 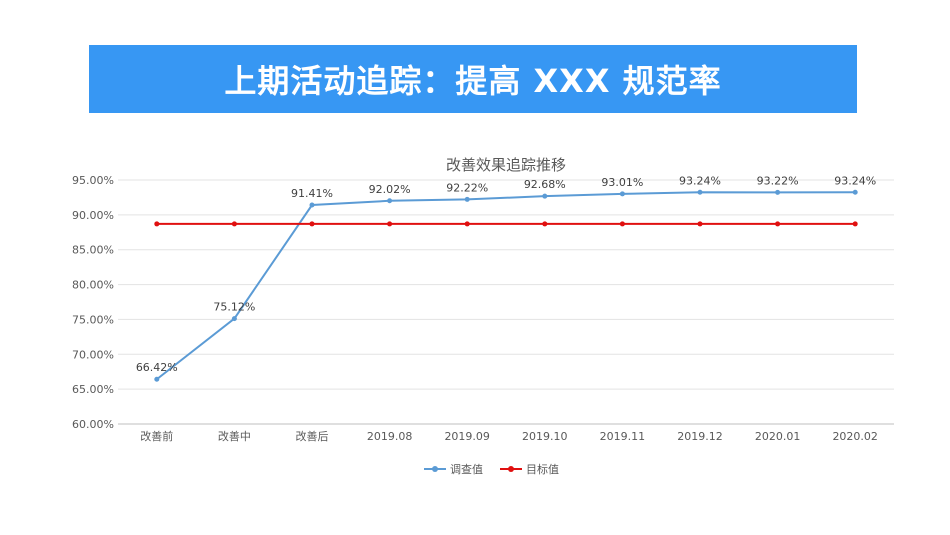 What do you see at coordinates (623, 436) in the screenshot?
I see `x-tick-label: 2019.11` at bounding box center [623, 436].